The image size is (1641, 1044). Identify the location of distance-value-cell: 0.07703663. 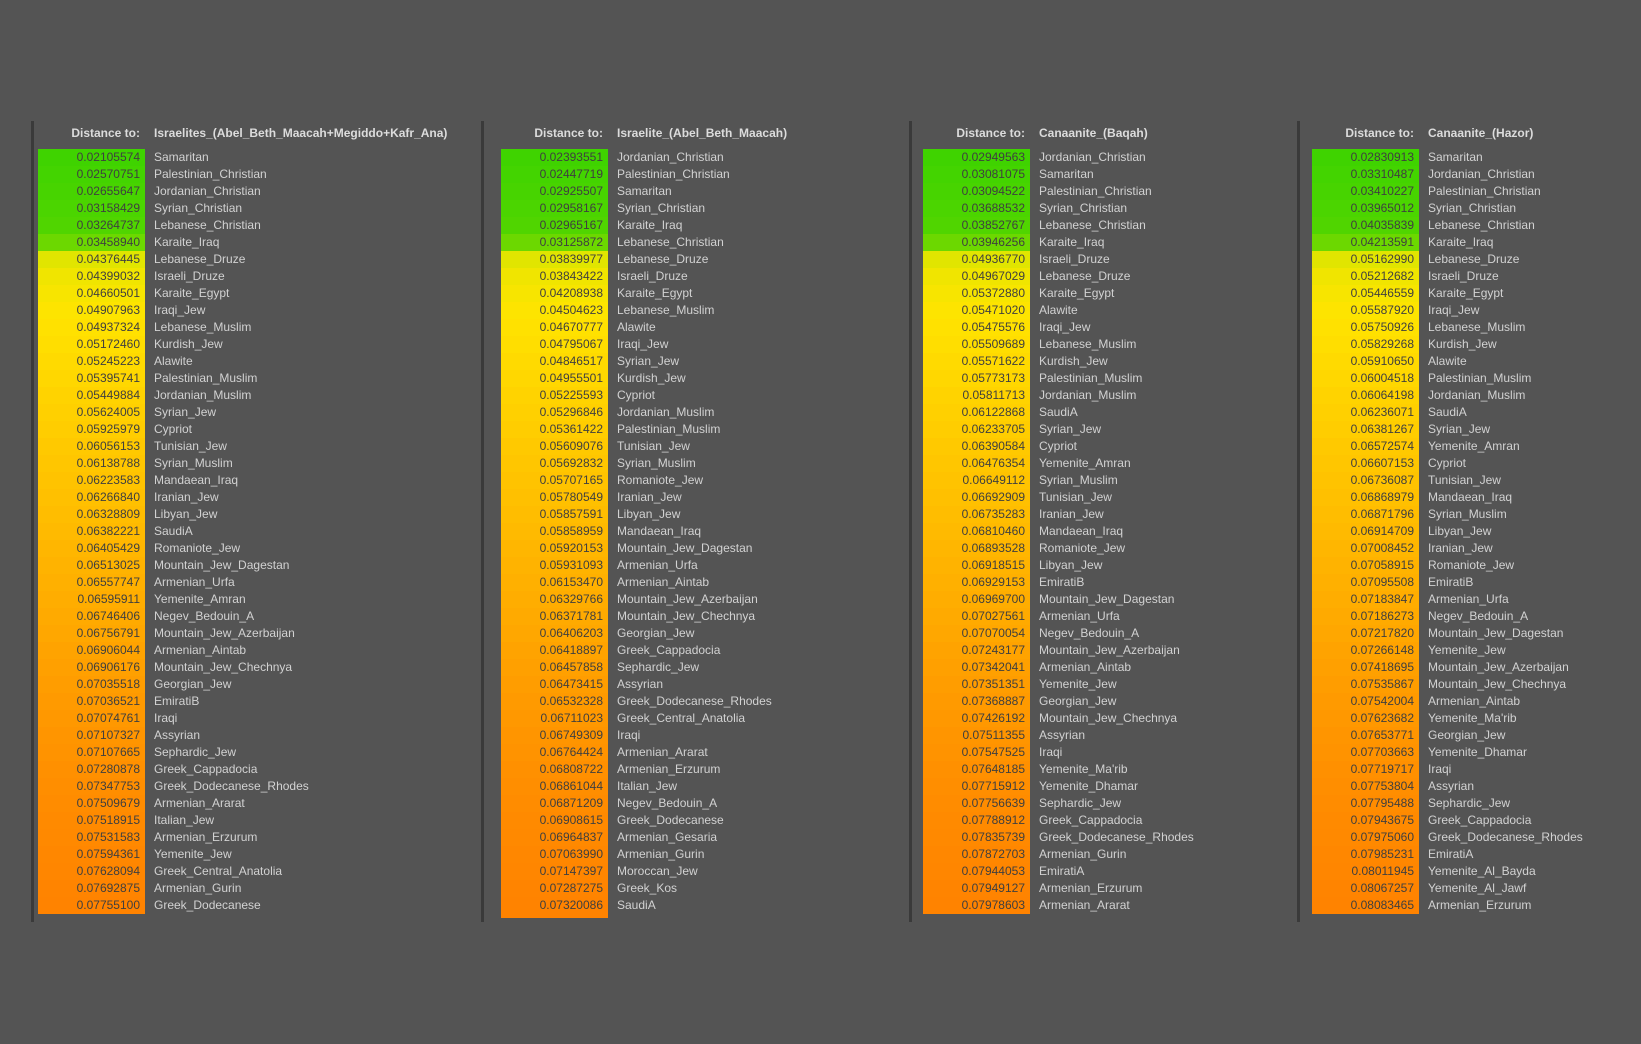
(1365, 752).